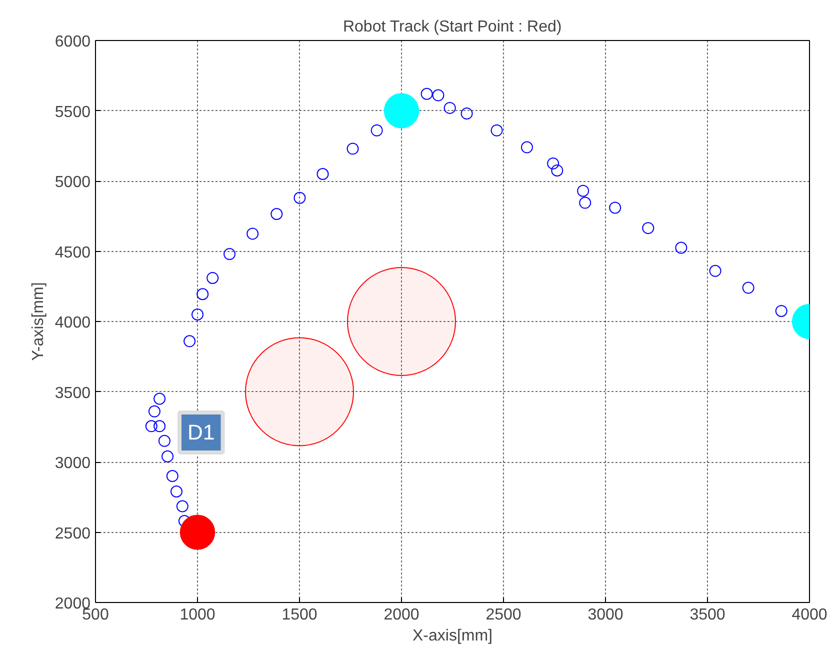 Image resolution: width=834 pixels, height=664 pixels. I want to click on y-tick-label: 6000, so click(72, 42).